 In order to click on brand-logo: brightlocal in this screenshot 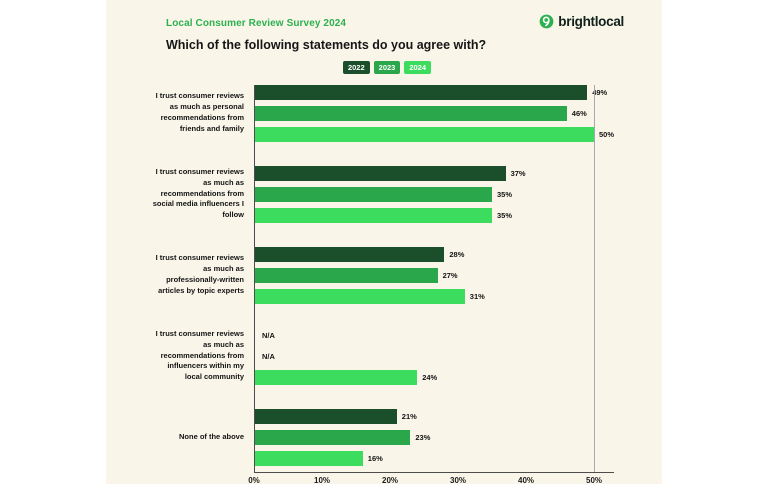, I will do `click(581, 21)`.